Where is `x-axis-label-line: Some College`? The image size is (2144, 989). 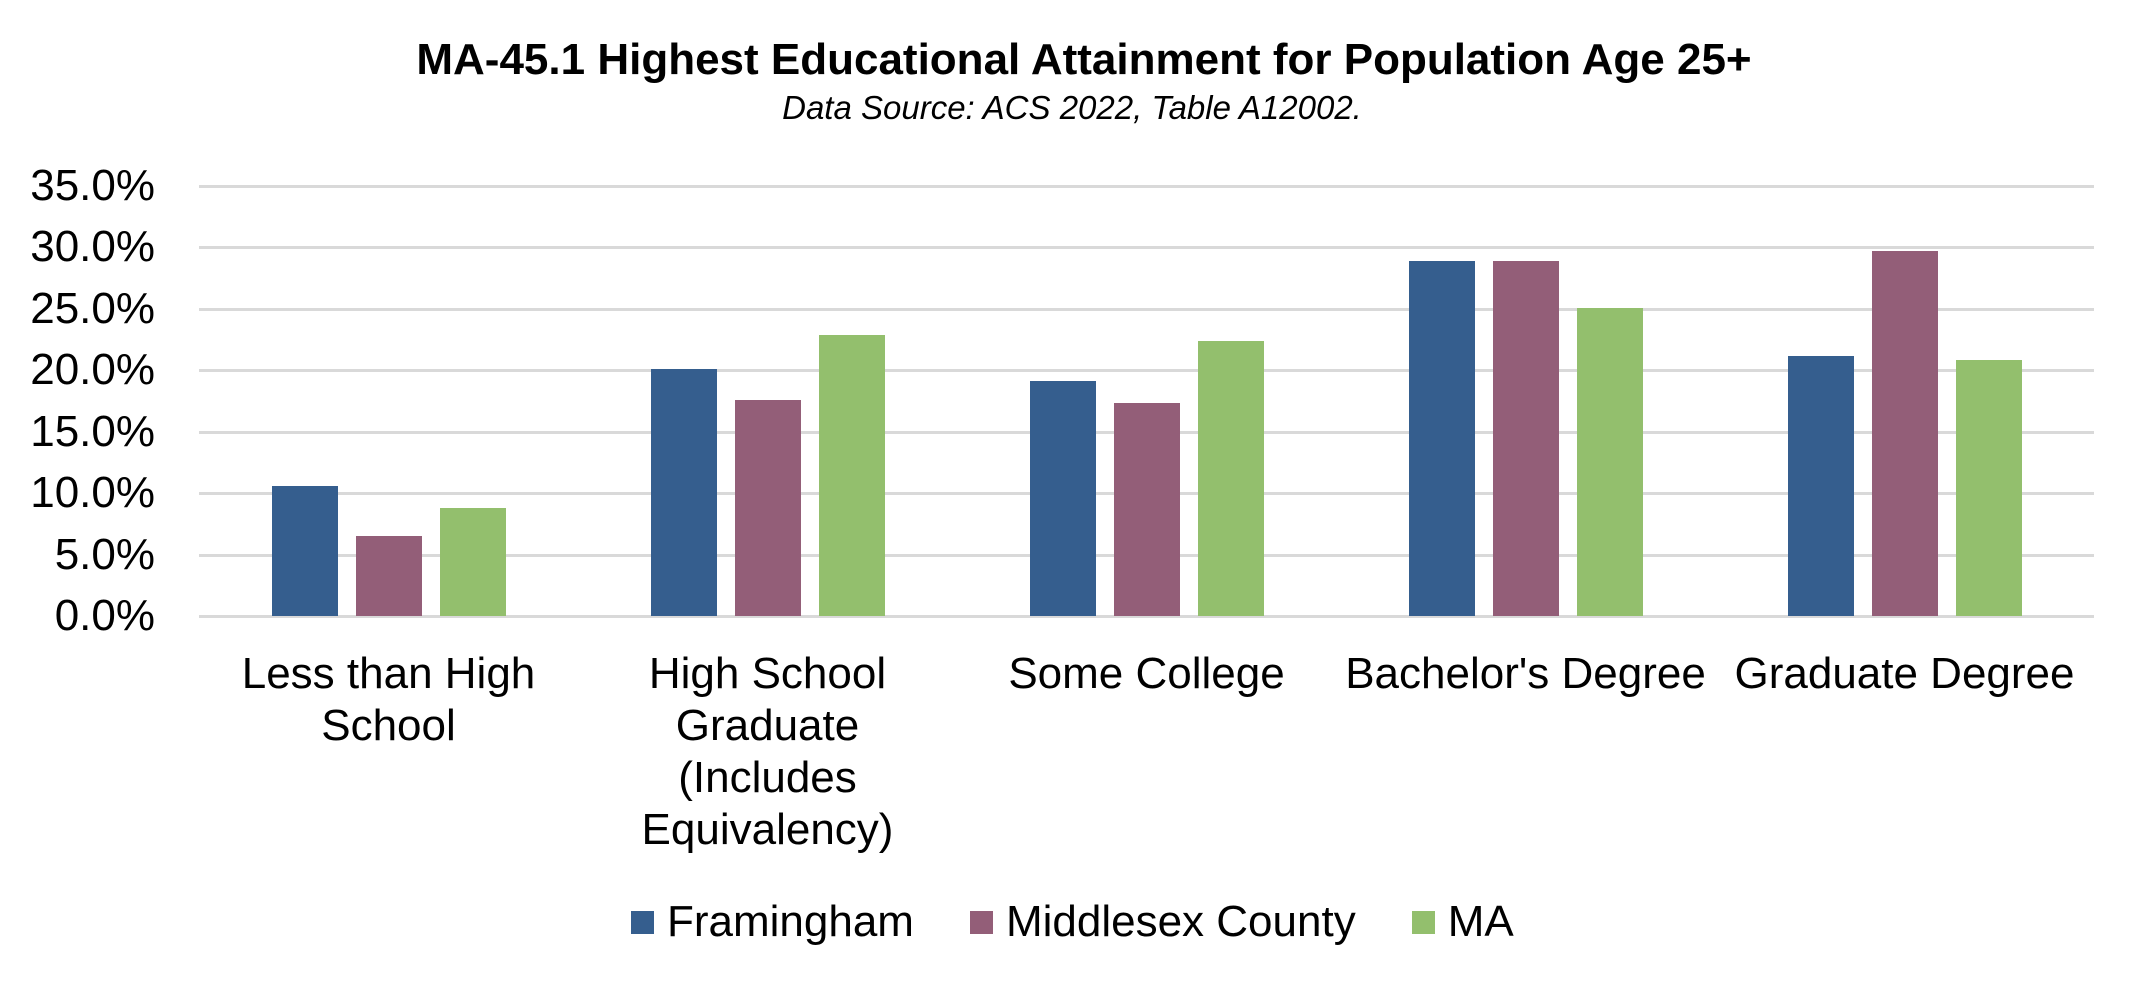
x-axis-label-line: Some College is located at coordinates (1146, 673).